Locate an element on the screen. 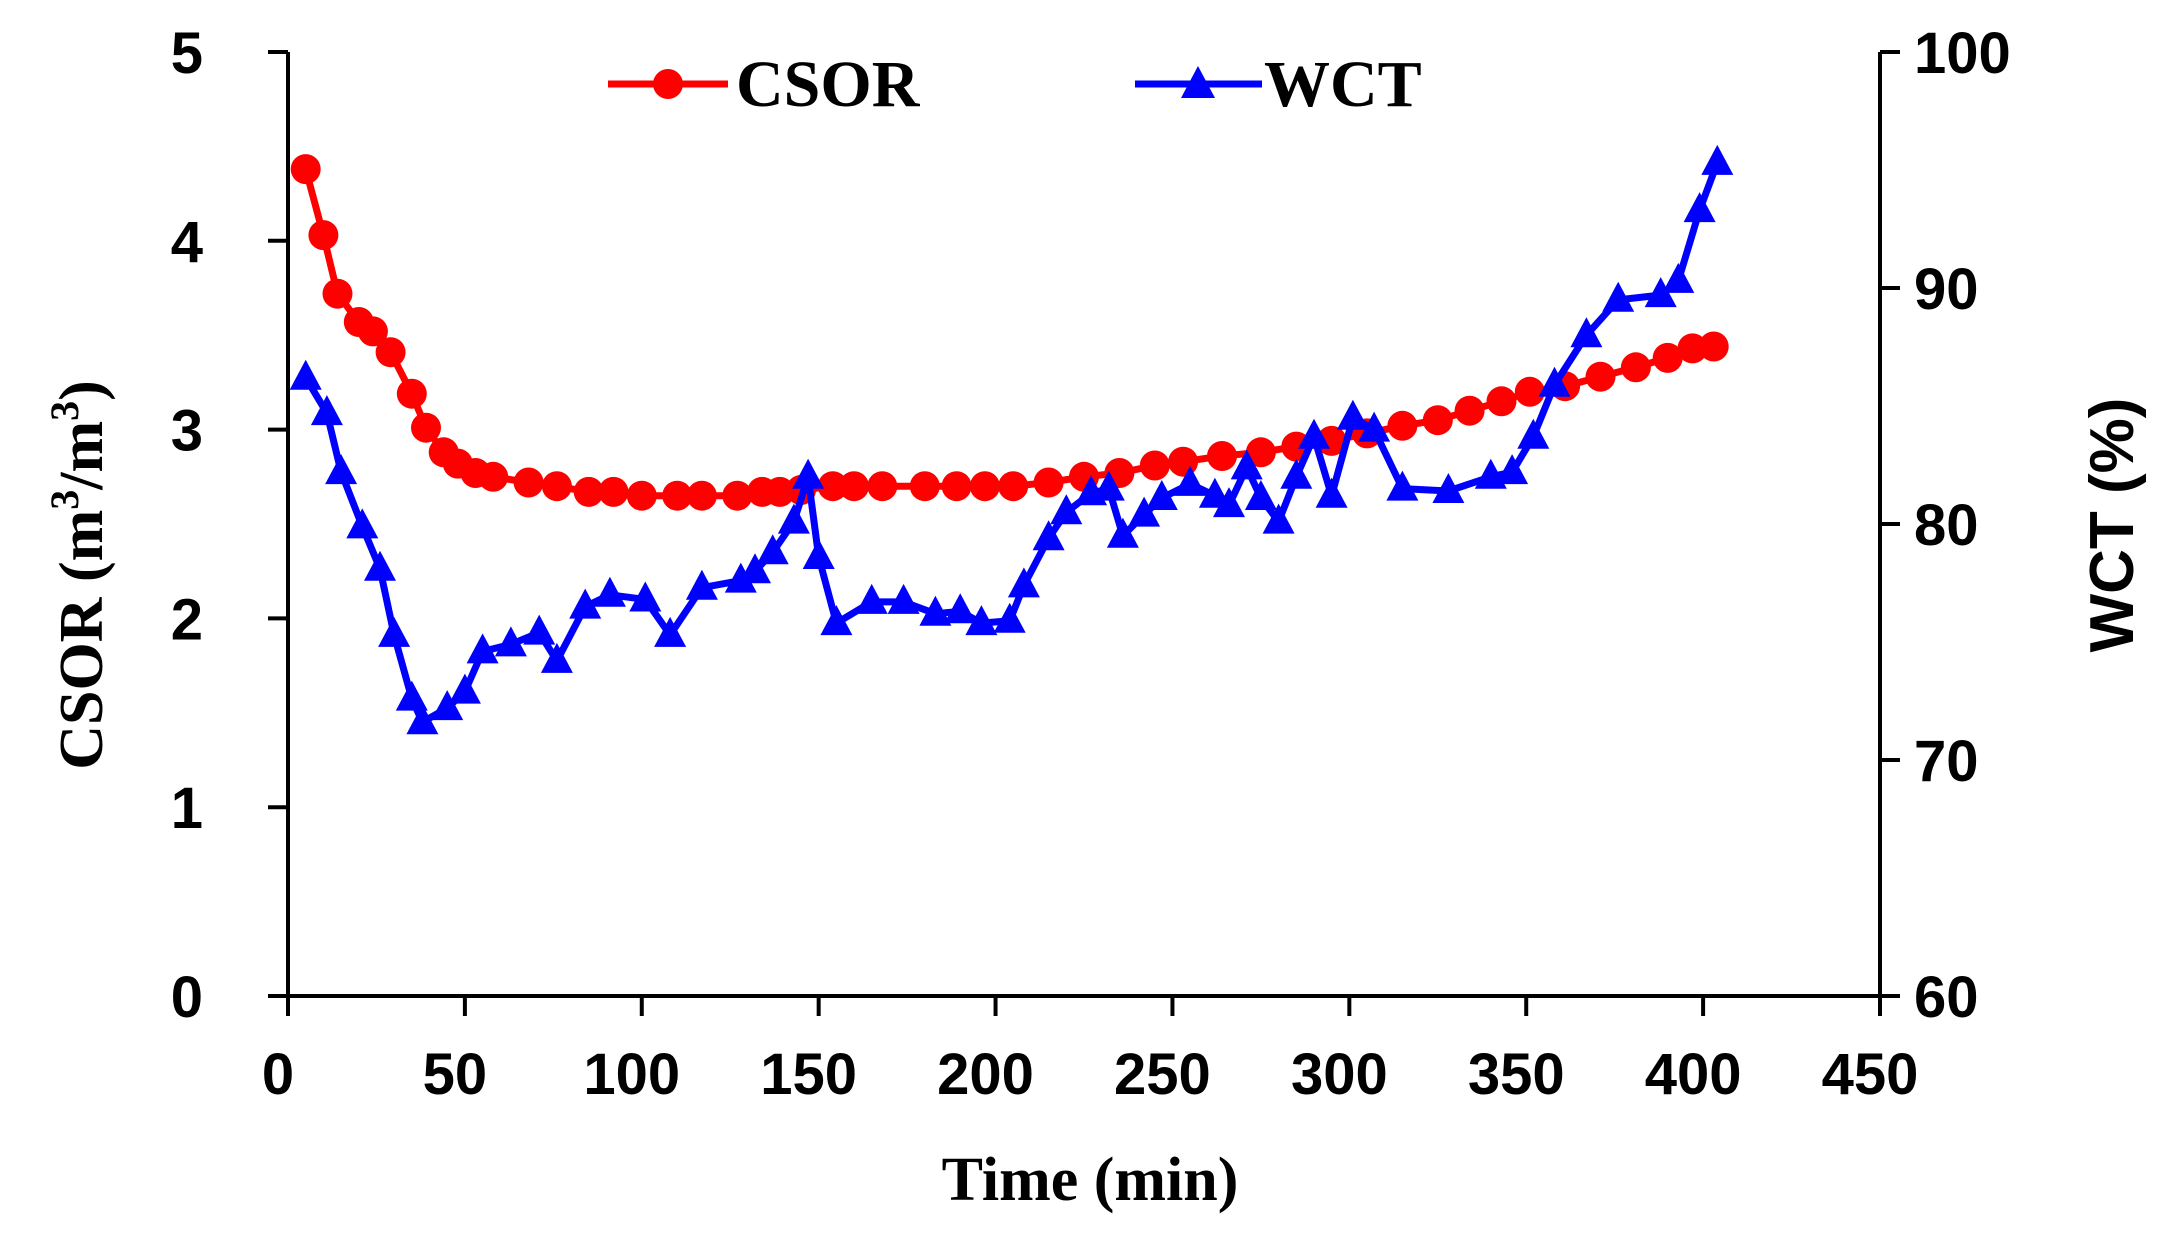  x-tick-label: 450 is located at coordinates (1870, 1074).